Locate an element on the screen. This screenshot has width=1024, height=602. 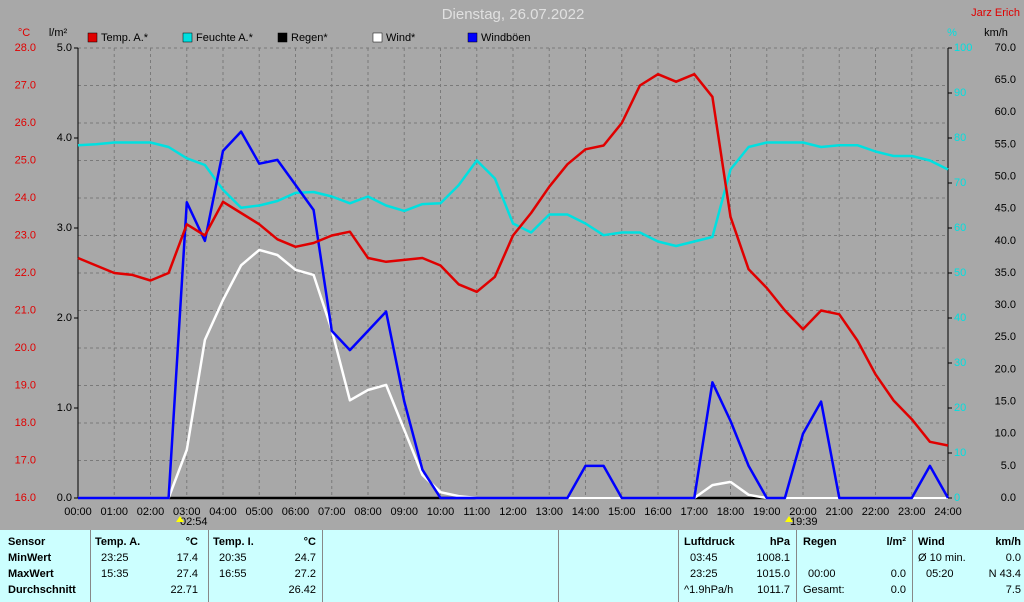
x-tick-label: 02:00 is located at coordinates (151, 512).